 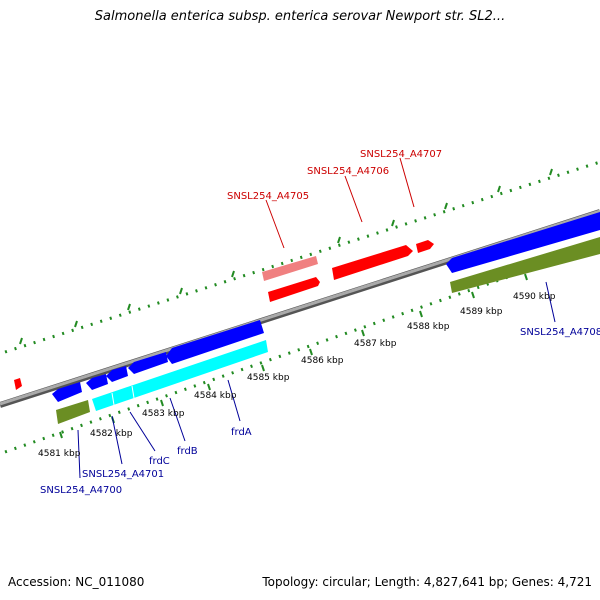 I want to click on gene-label-frdA: frdA, so click(x=241, y=432).